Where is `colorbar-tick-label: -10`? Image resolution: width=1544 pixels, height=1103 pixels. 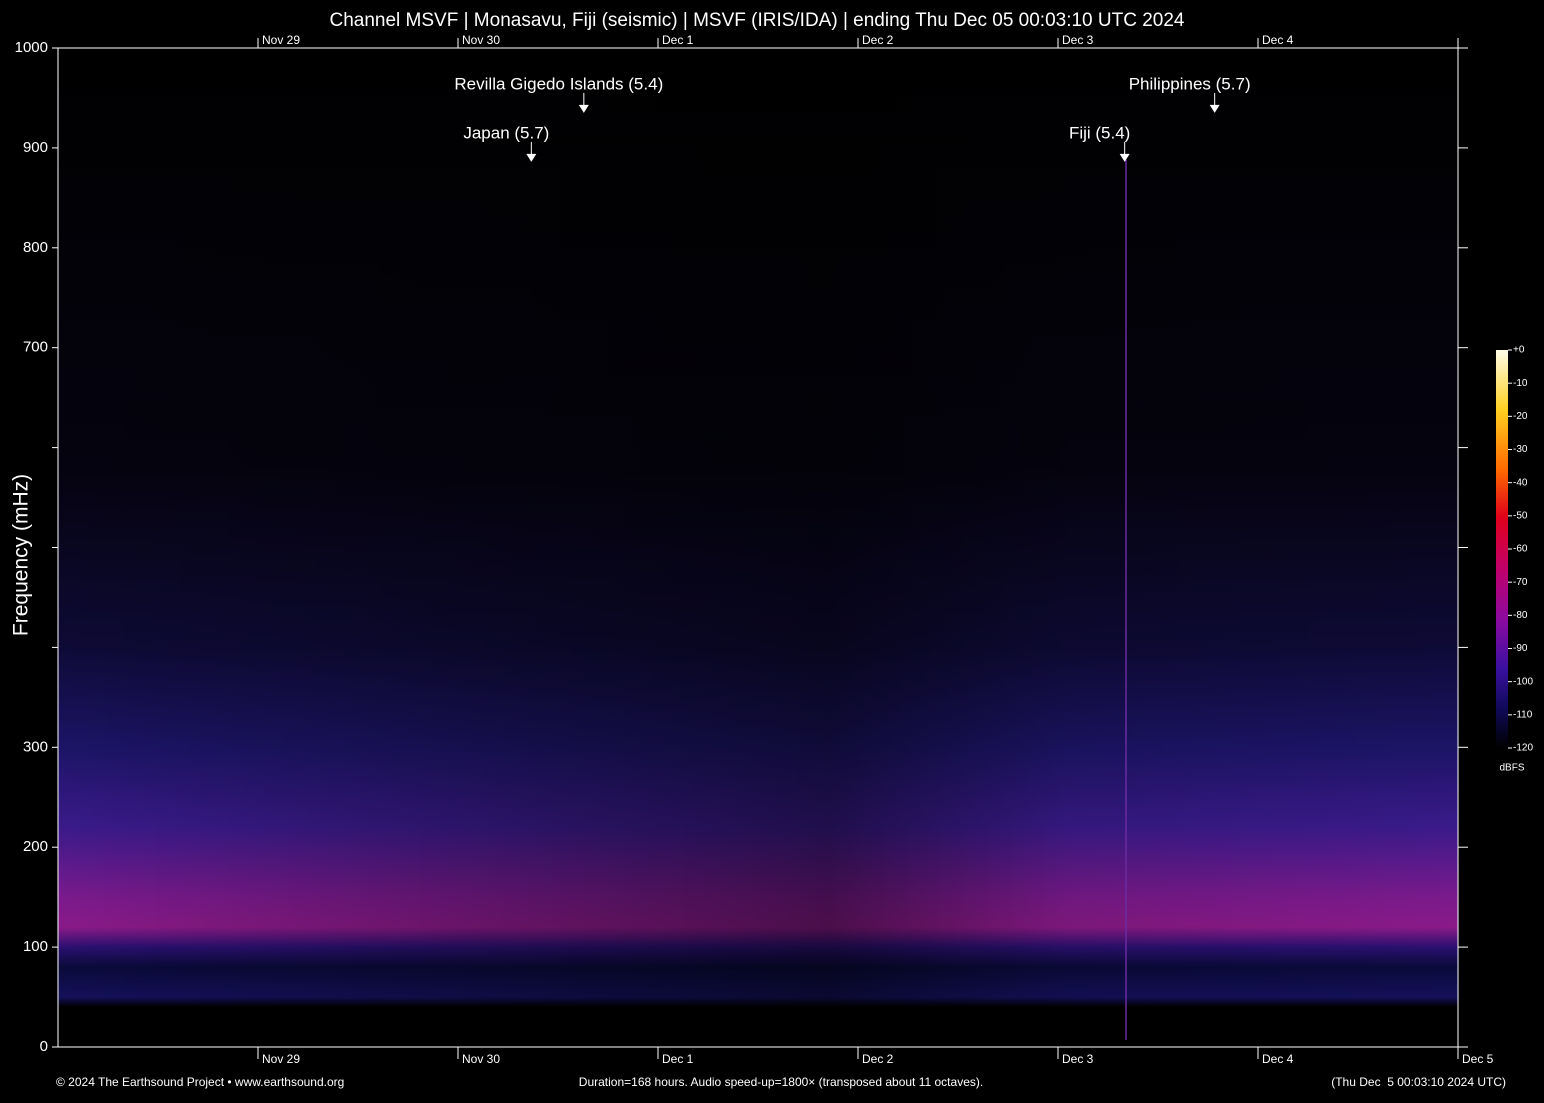
colorbar-tick-label: -10 is located at coordinates (1520, 383).